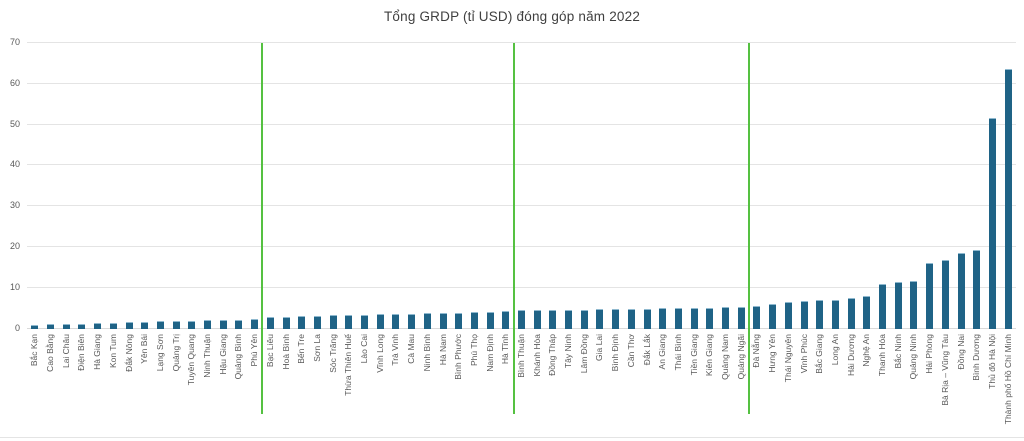 The height and width of the screenshot is (441, 1024). Describe the element at coordinates (929, 354) in the screenshot. I see `x-axis-tick-label: Hải Phòng` at that location.